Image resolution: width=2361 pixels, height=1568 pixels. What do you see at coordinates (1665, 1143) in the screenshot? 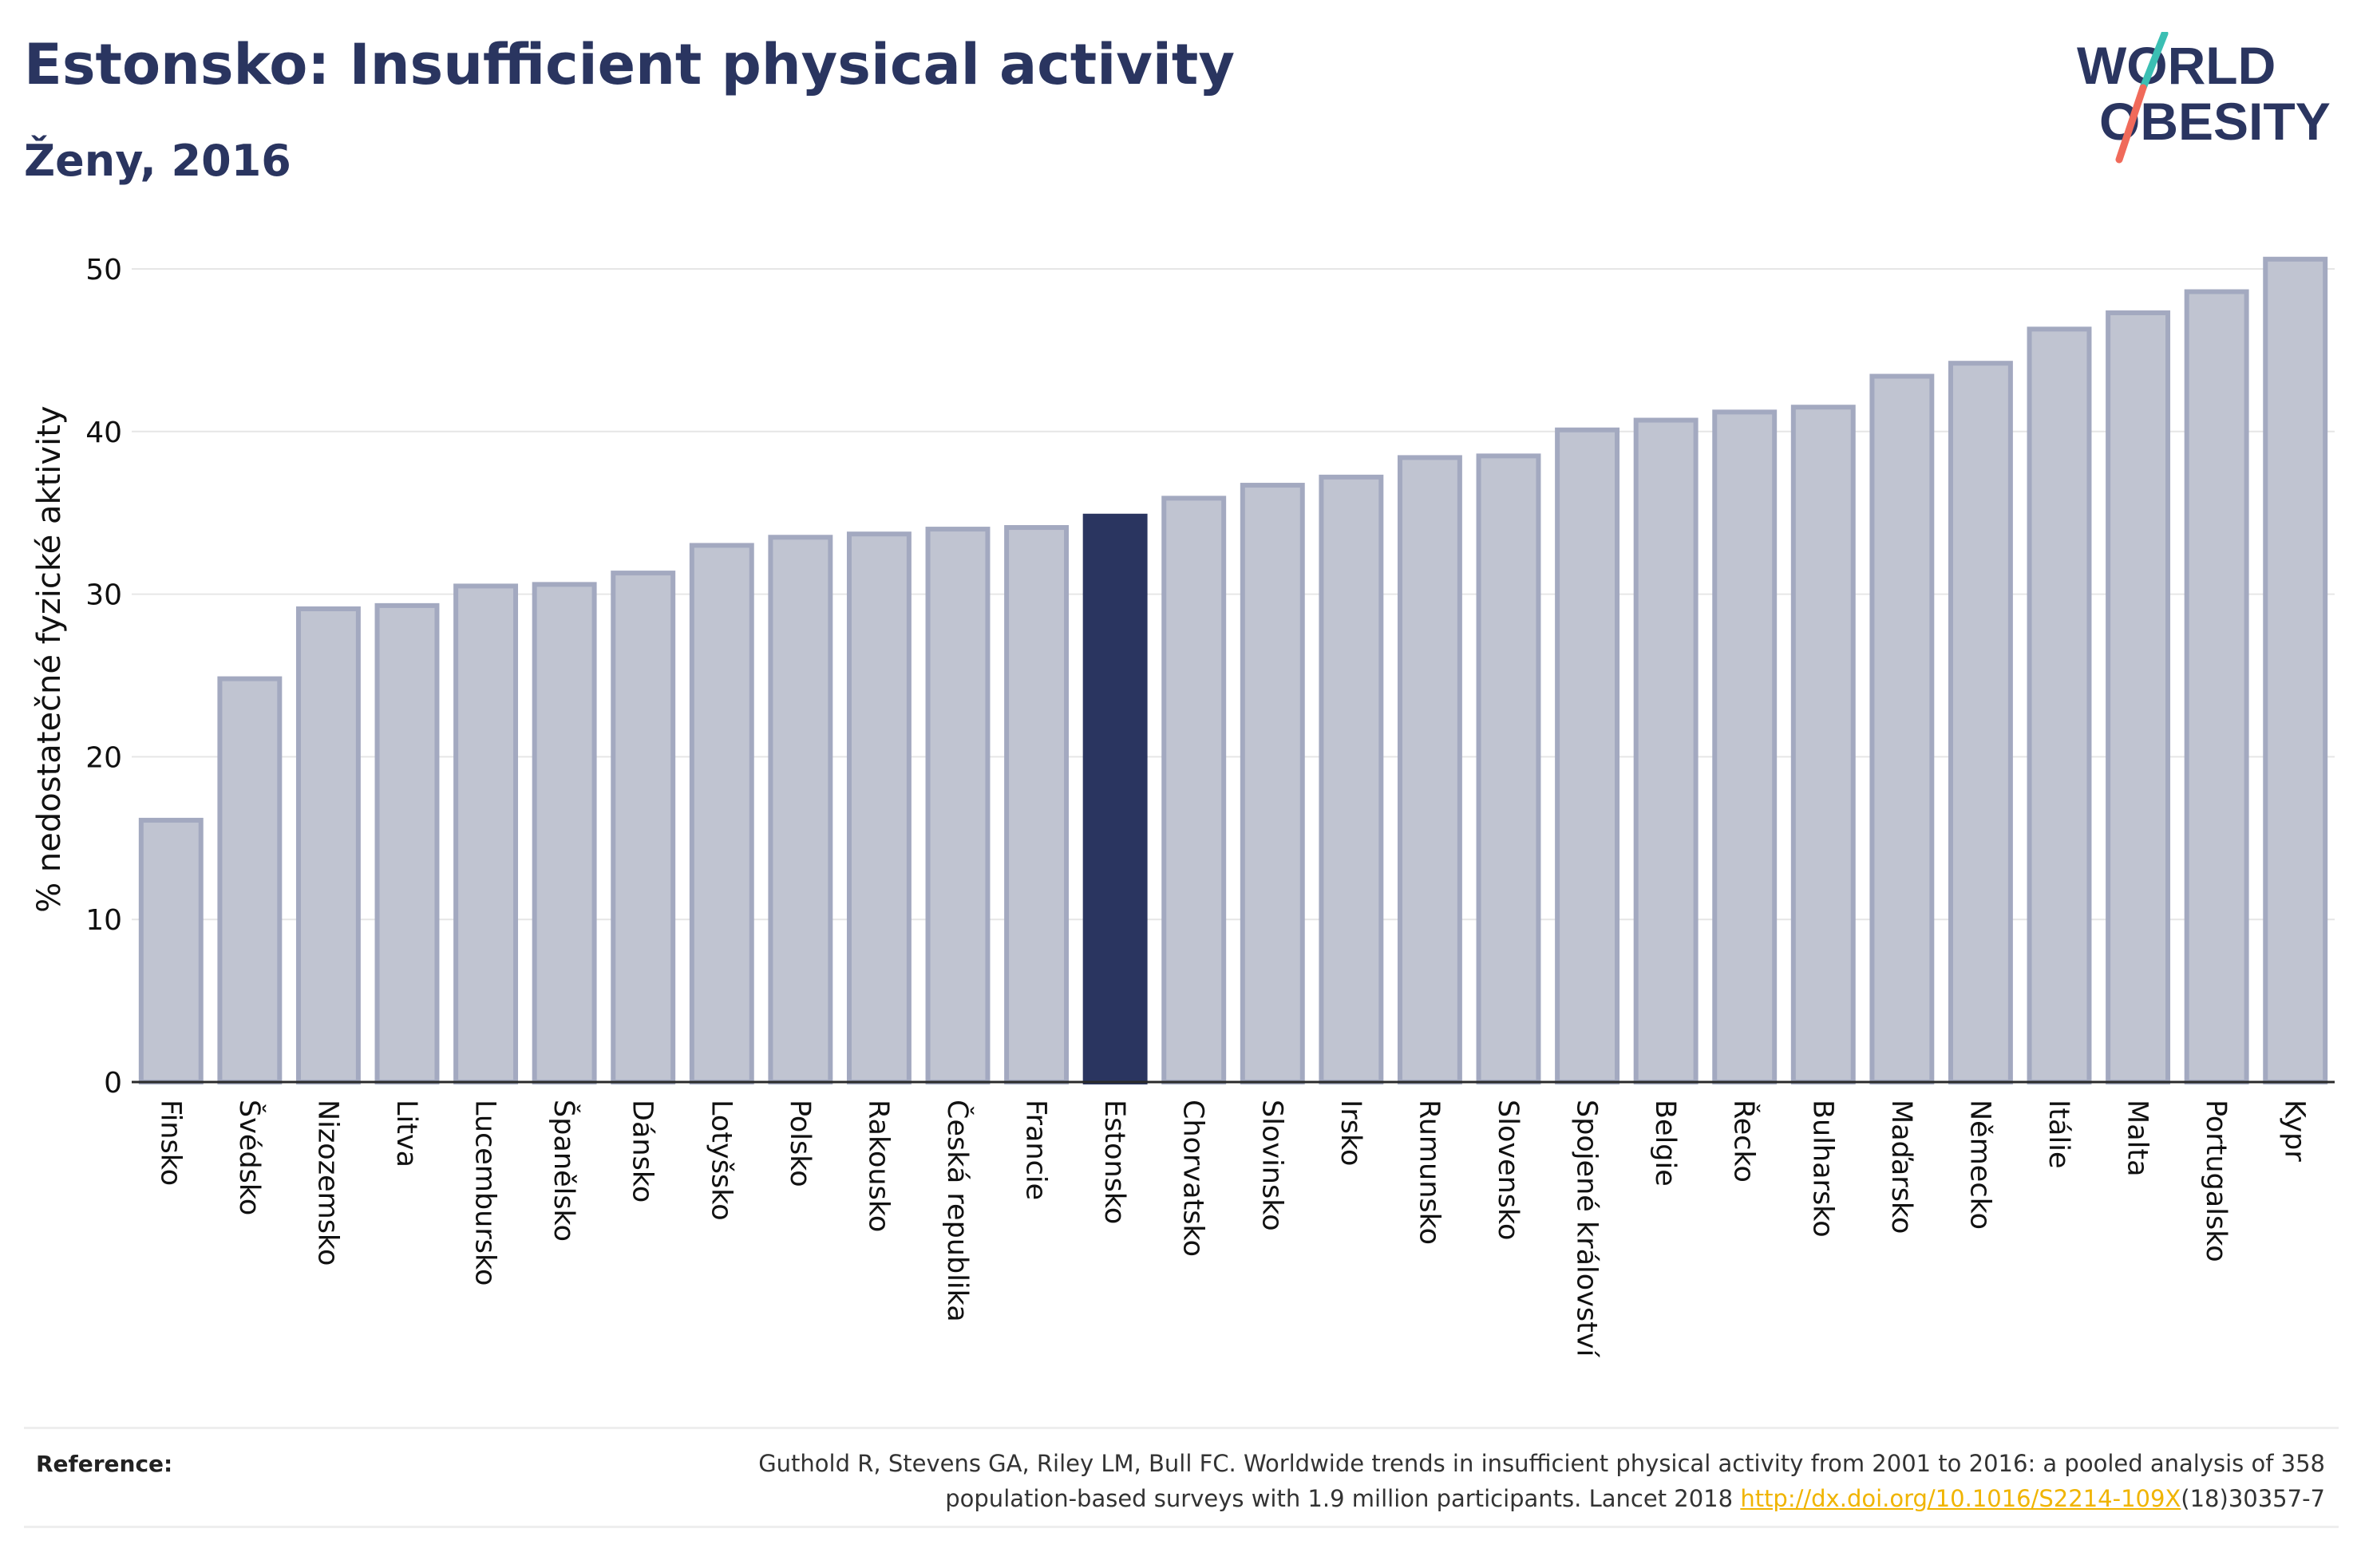
I see `x-tick-label: Belgie` at bounding box center [1665, 1143].